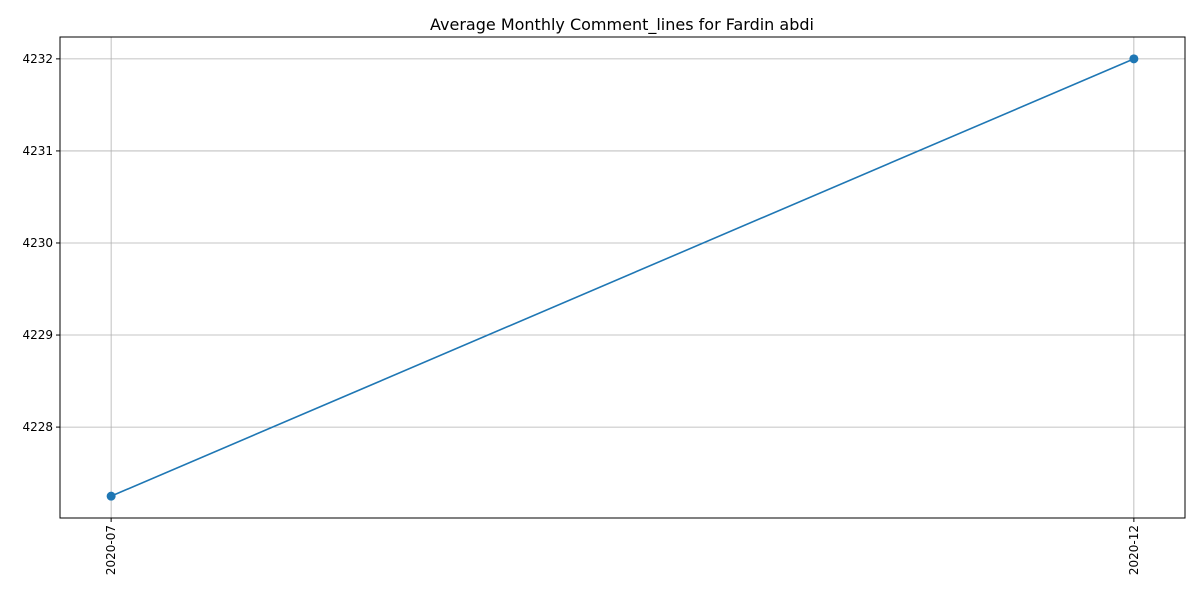 This screenshot has width=1200, height=600. I want to click on y-axis: 4228 4229 4230 4231 4232, so click(41, 243).